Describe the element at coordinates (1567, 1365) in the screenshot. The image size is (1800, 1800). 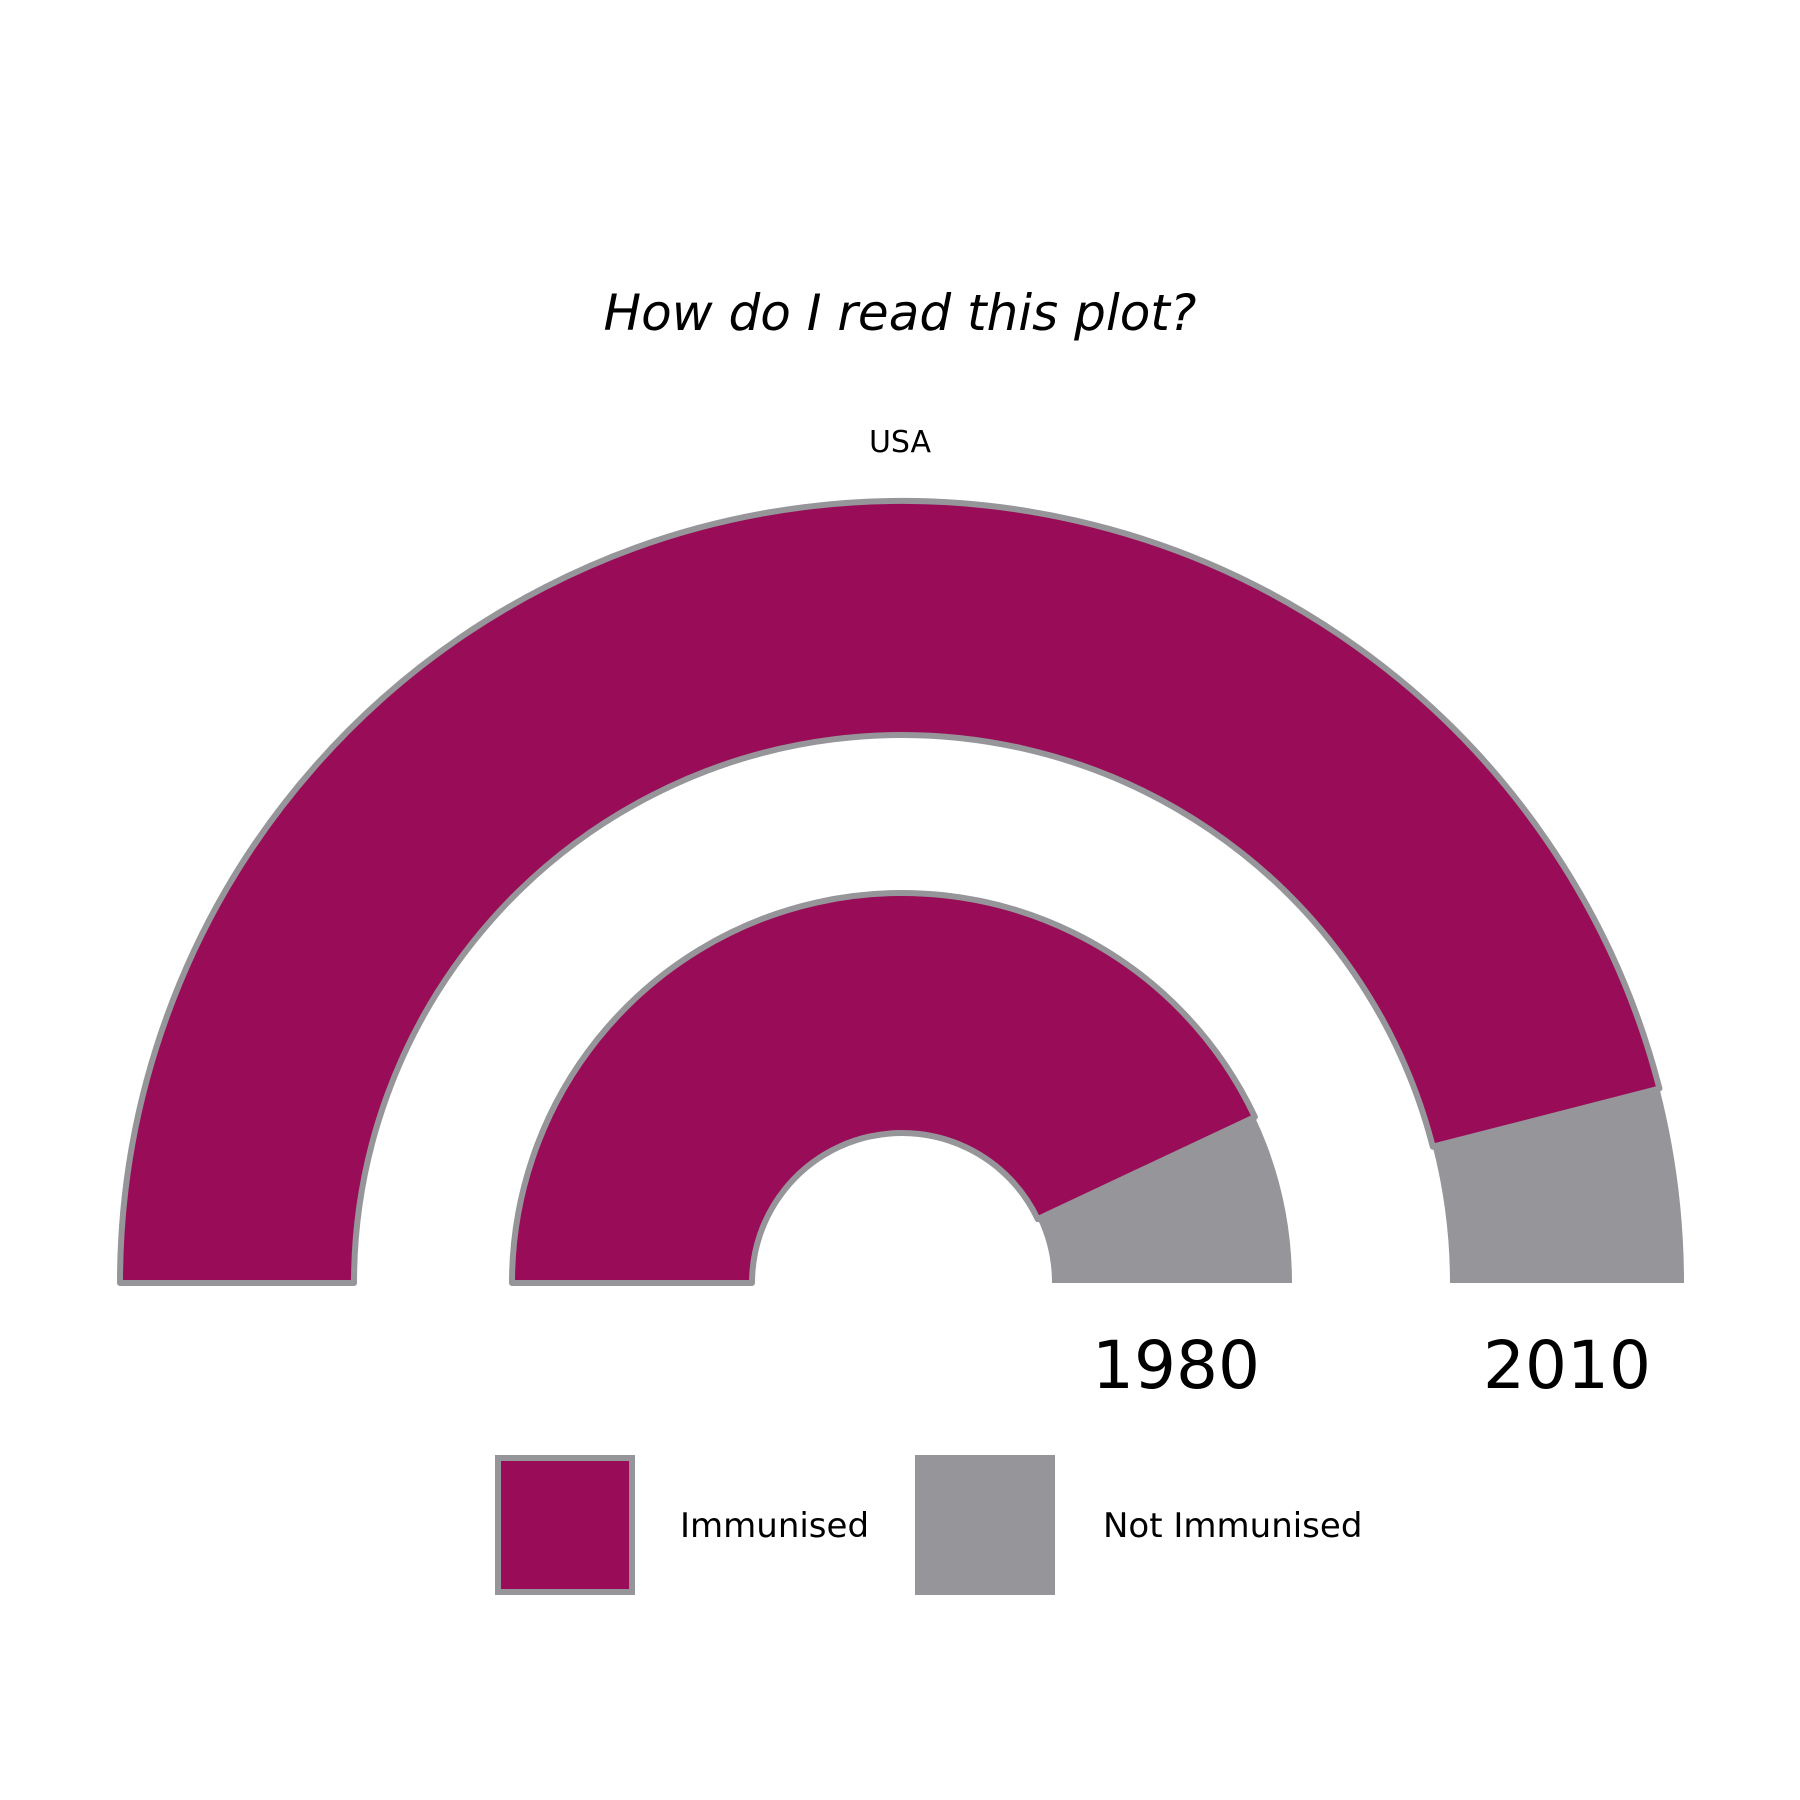
I see `year-label-2010: 2010` at that location.